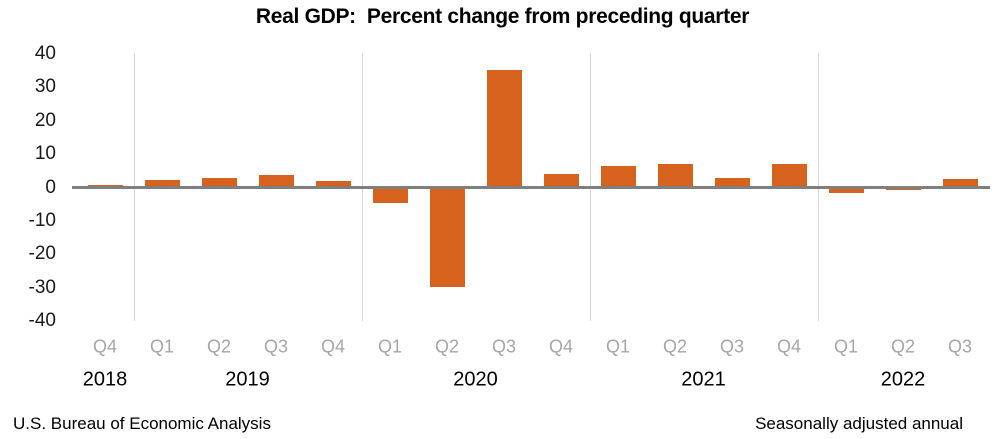 This screenshot has height=439, width=1005. Describe the element at coordinates (105, 379) in the screenshot. I see `year-label: 2018` at that location.